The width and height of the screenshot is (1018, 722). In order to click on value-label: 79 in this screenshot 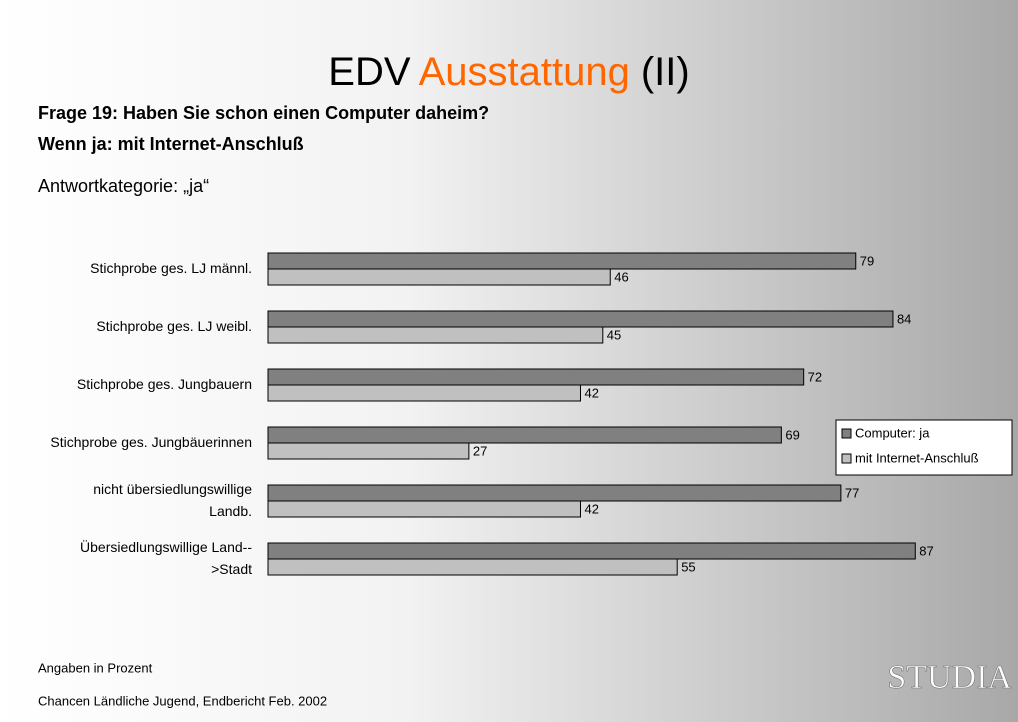, I will do `click(867, 260)`.